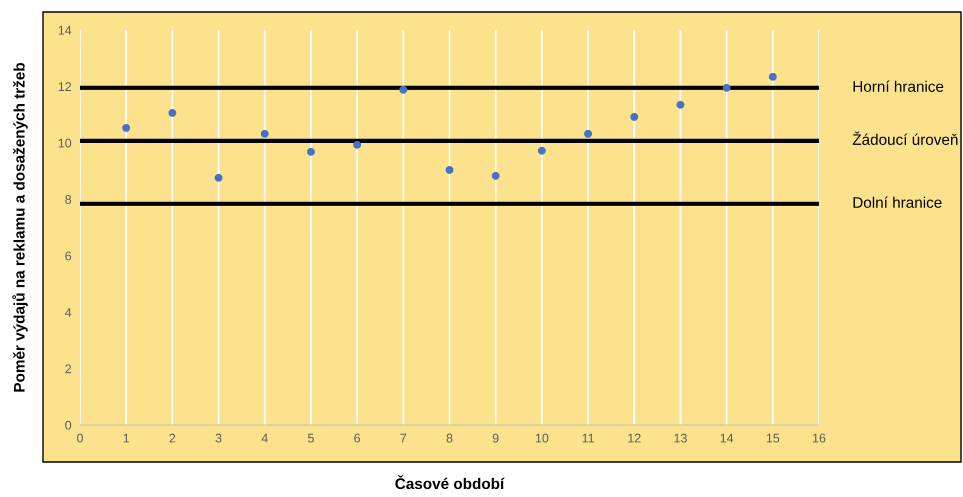 Image resolution: width=963 pixels, height=497 pixels. I want to click on ref-line-label: Horní hranice, so click(899, 86).